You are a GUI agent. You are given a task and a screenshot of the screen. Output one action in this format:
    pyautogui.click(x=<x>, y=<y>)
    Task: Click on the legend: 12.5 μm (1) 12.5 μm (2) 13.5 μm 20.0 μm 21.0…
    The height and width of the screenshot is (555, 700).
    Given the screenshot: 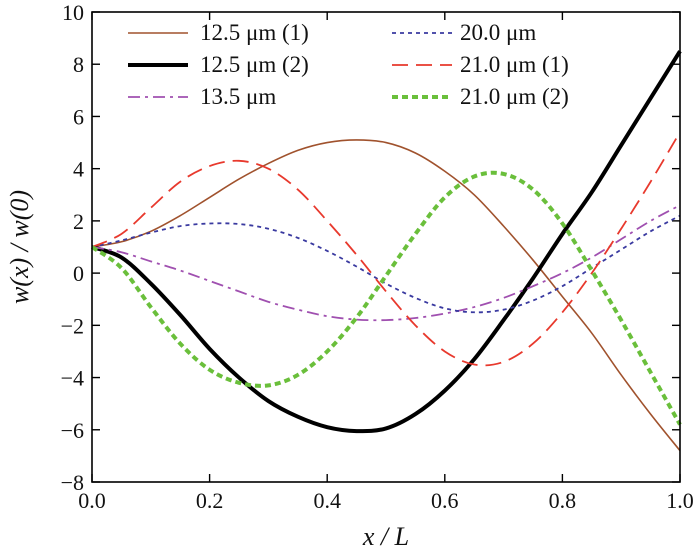 What is the action you would take?
    pyautogui.click(x=348, y=64)
    